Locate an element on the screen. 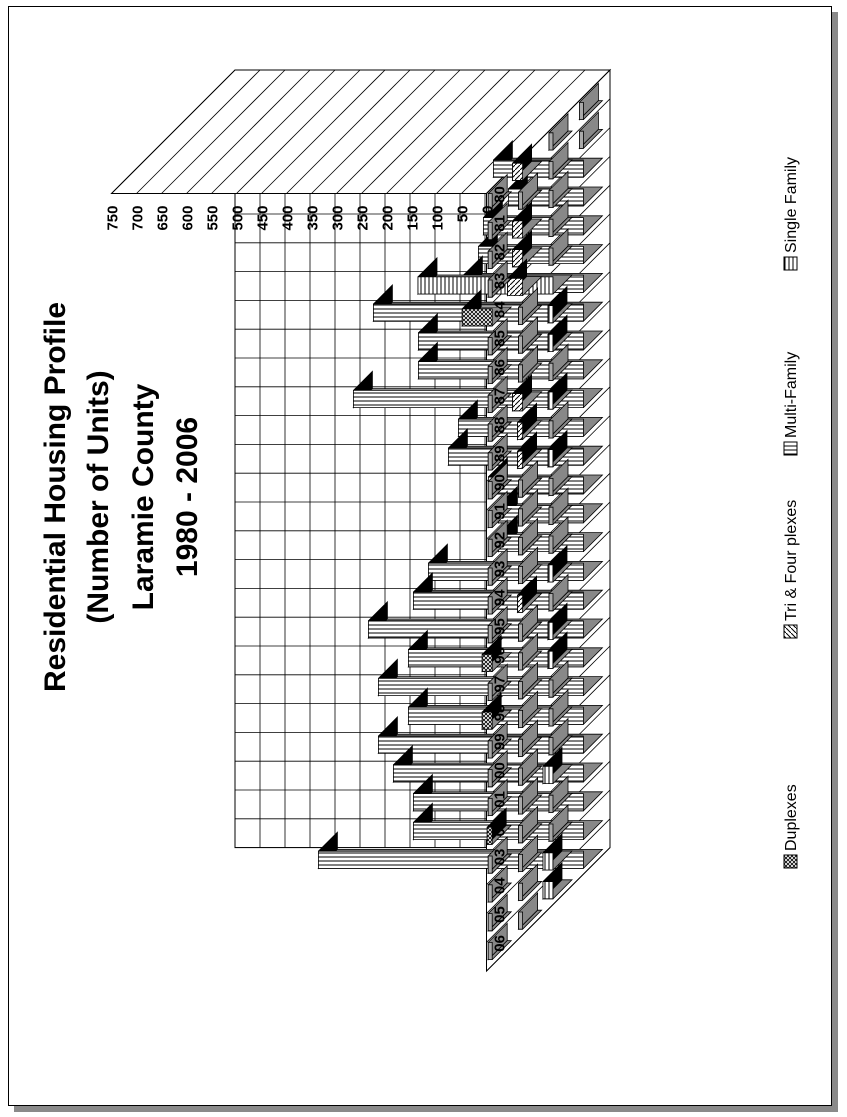  year-tick-label: 86 is located at coordinates (500, 367).